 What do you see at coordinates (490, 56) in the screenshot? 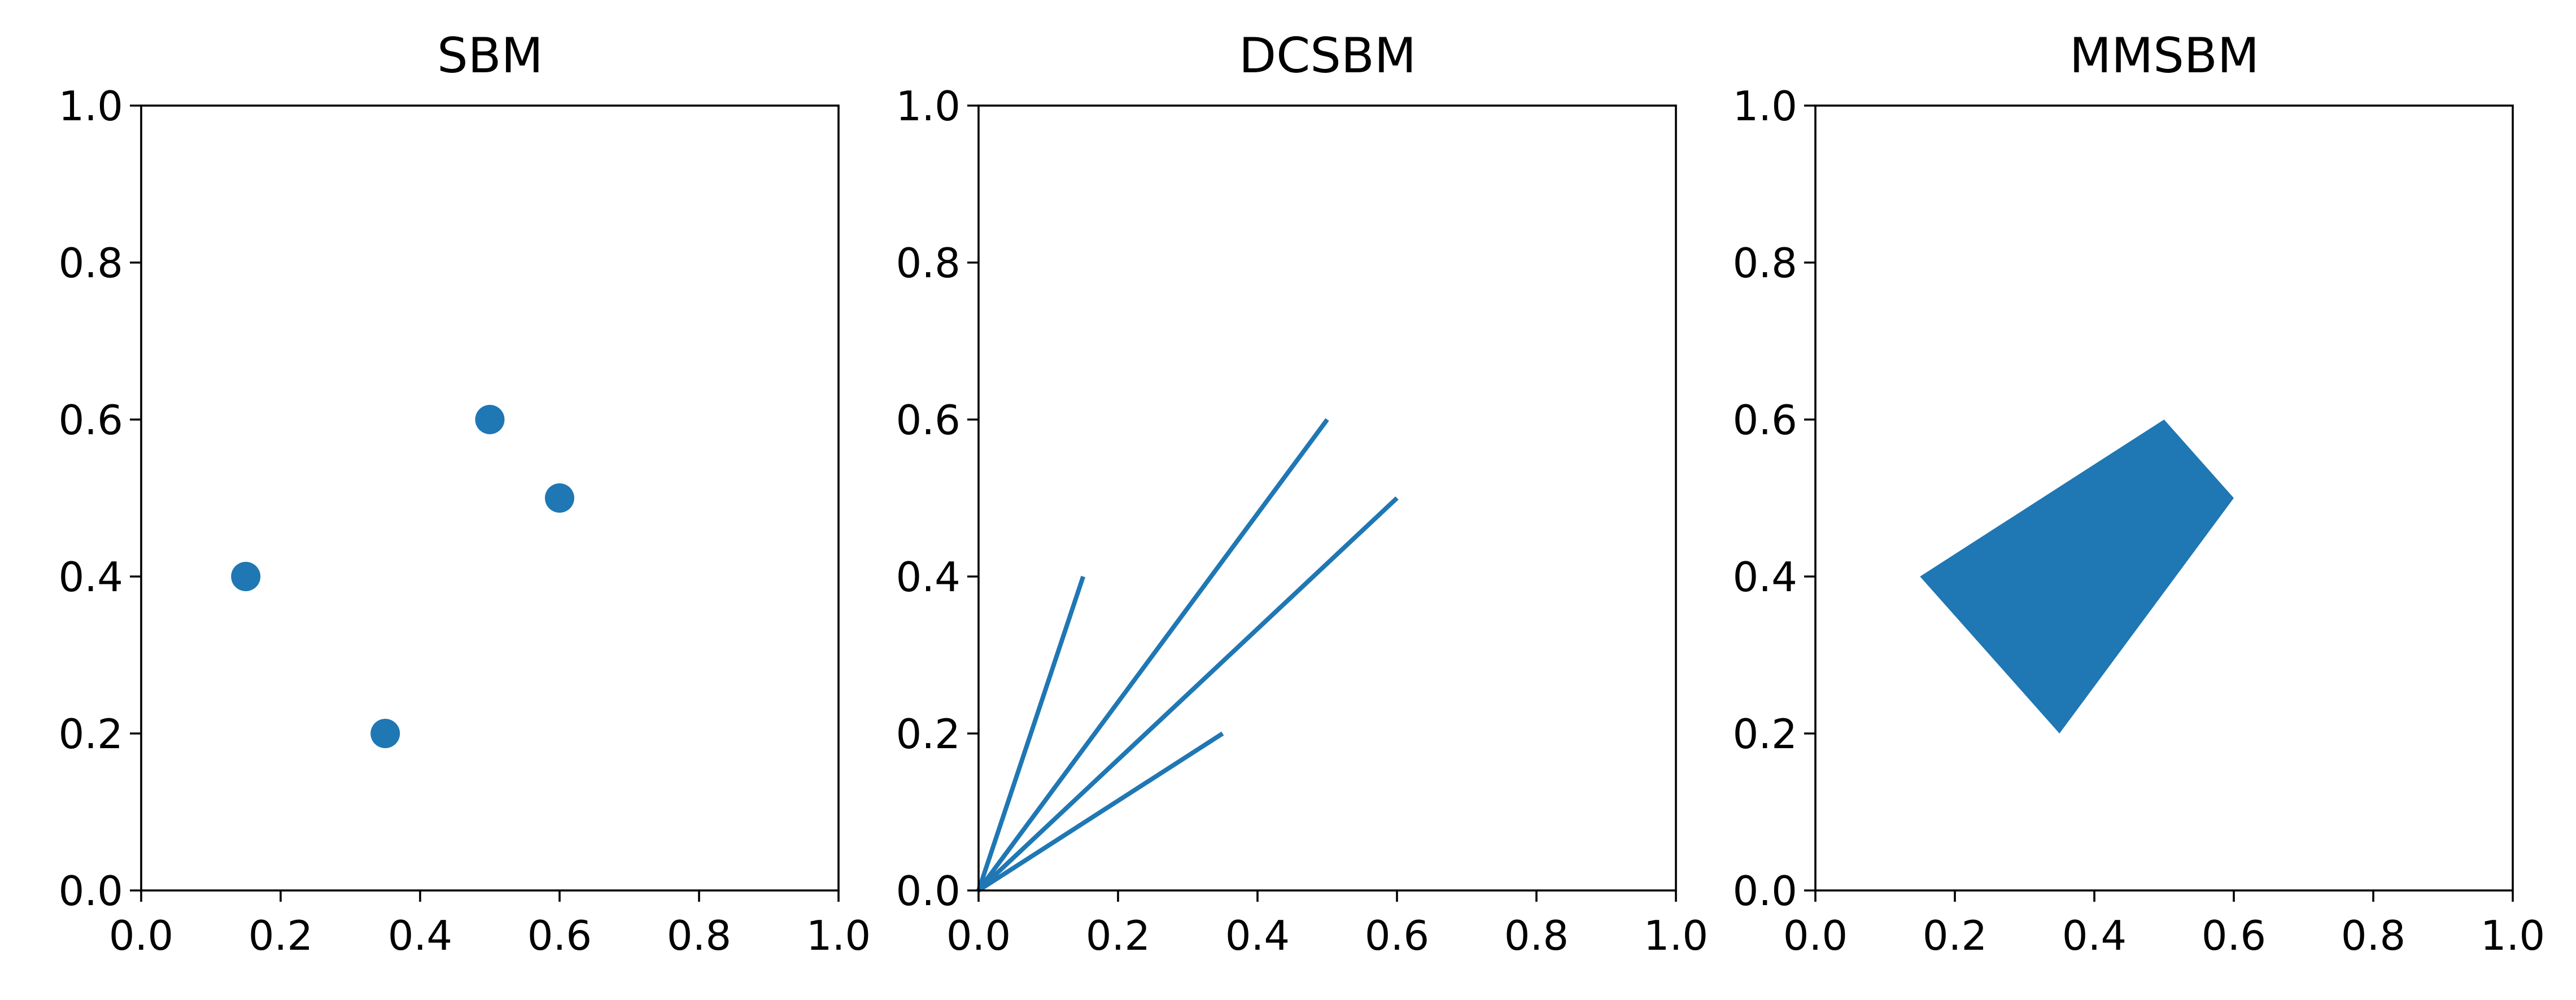
I see `panel-title: SBM` at bounding box center [490, 56].